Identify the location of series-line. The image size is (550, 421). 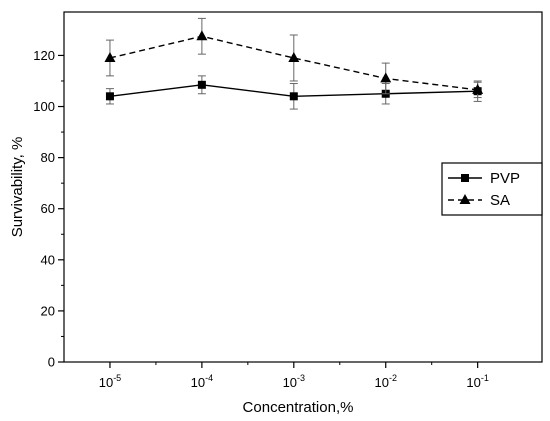
(293, 63).